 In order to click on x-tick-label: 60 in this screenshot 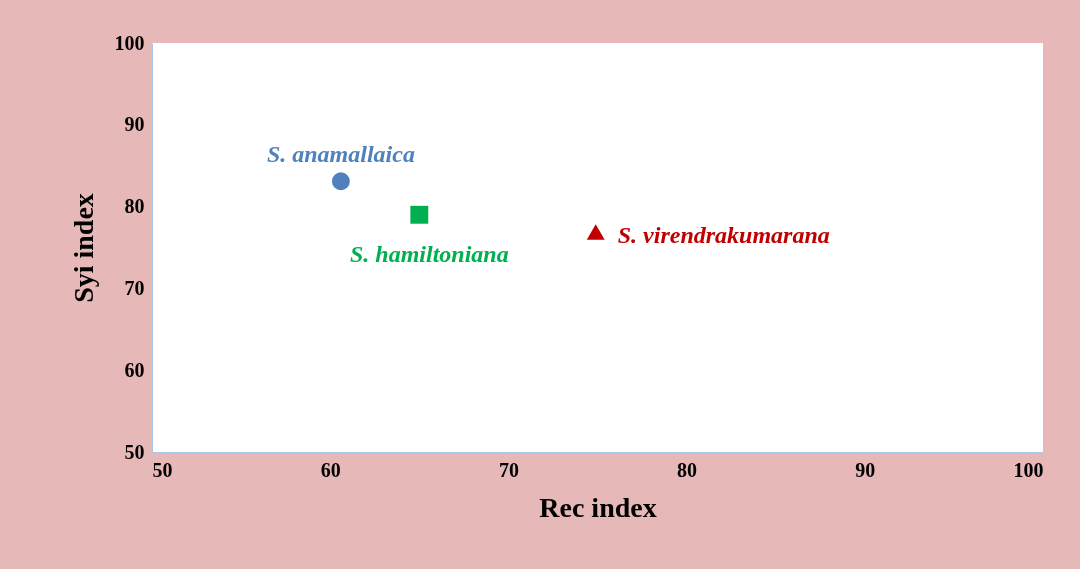, I will do `click(330, 469)`.